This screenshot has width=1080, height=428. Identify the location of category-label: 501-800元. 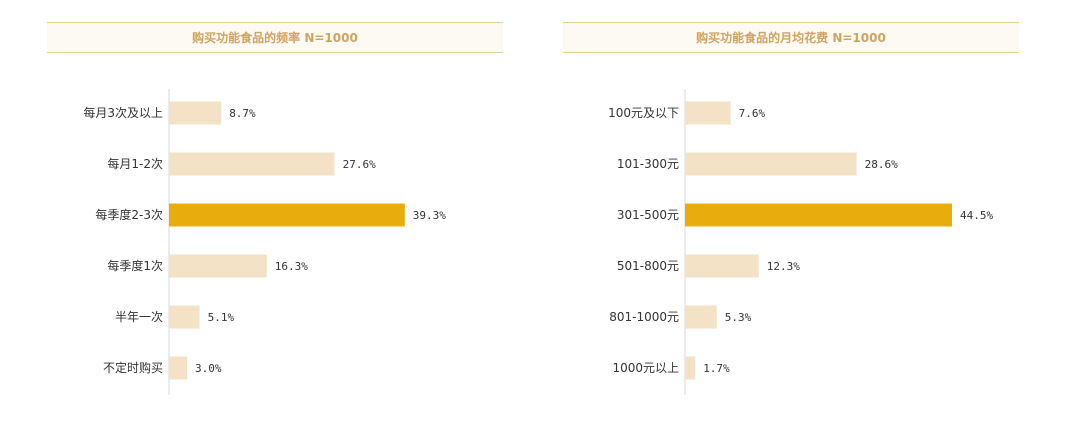
(648, 266).